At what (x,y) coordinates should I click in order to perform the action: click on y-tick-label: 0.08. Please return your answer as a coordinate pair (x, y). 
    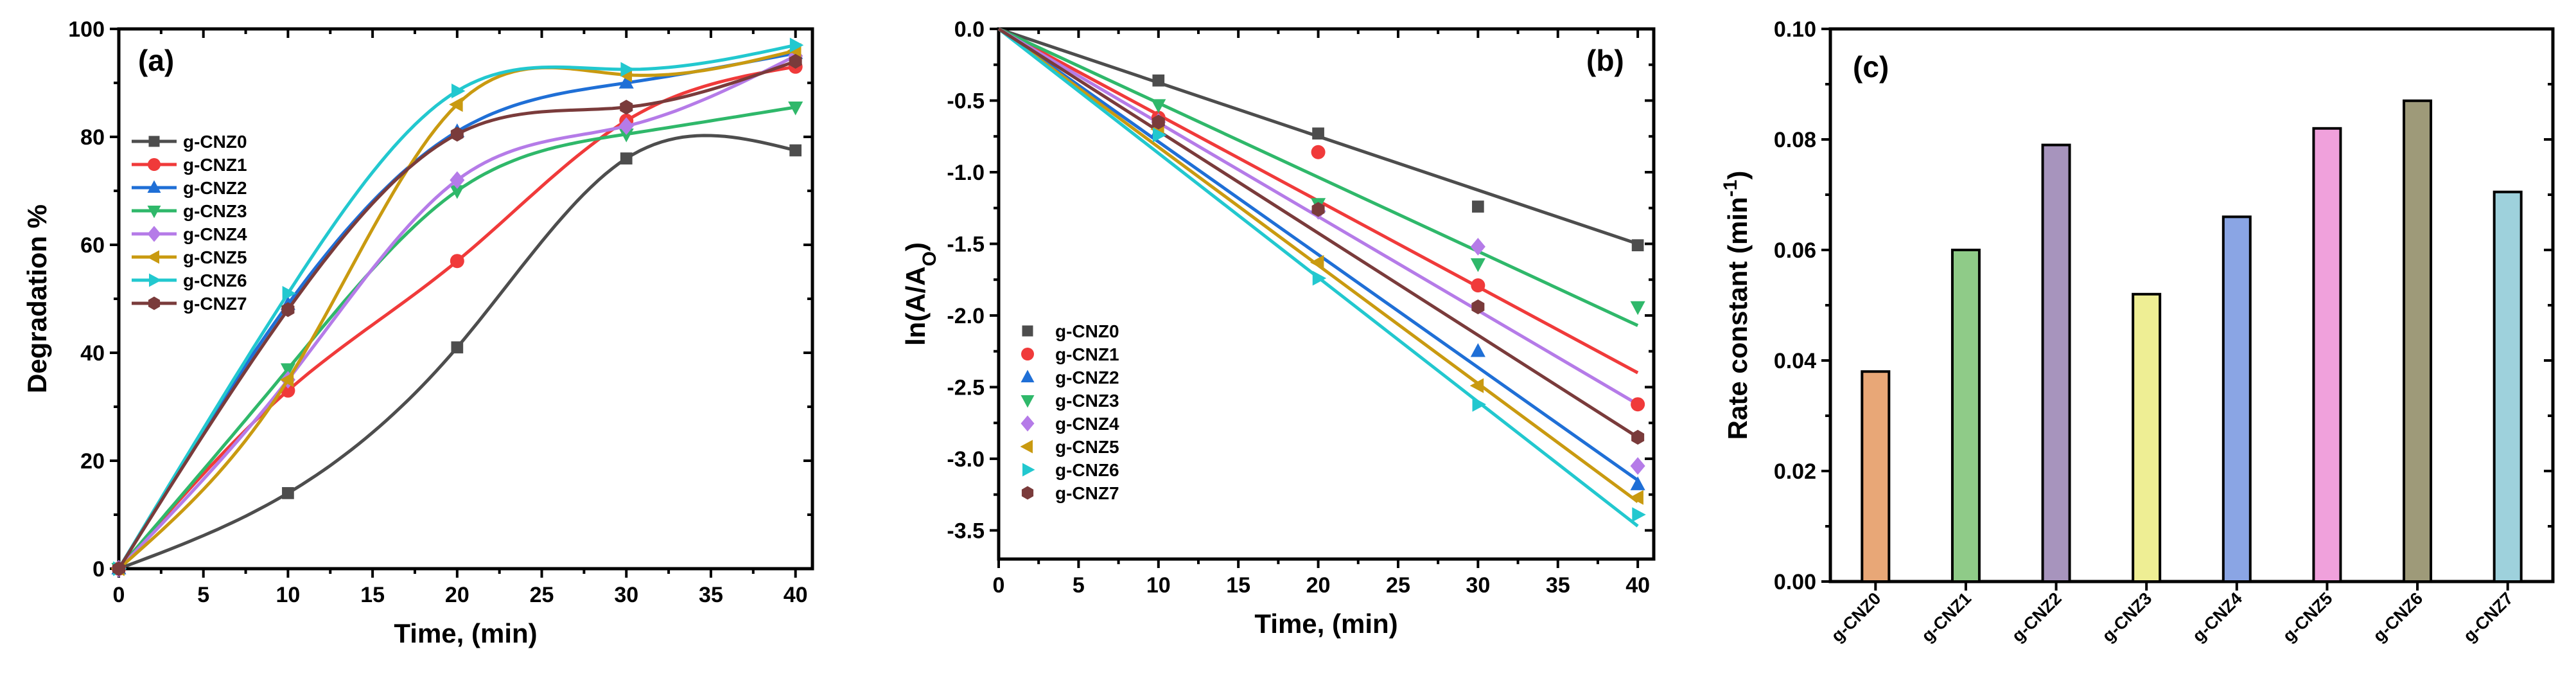
    Looking at the image, I should click on (1795, 140).